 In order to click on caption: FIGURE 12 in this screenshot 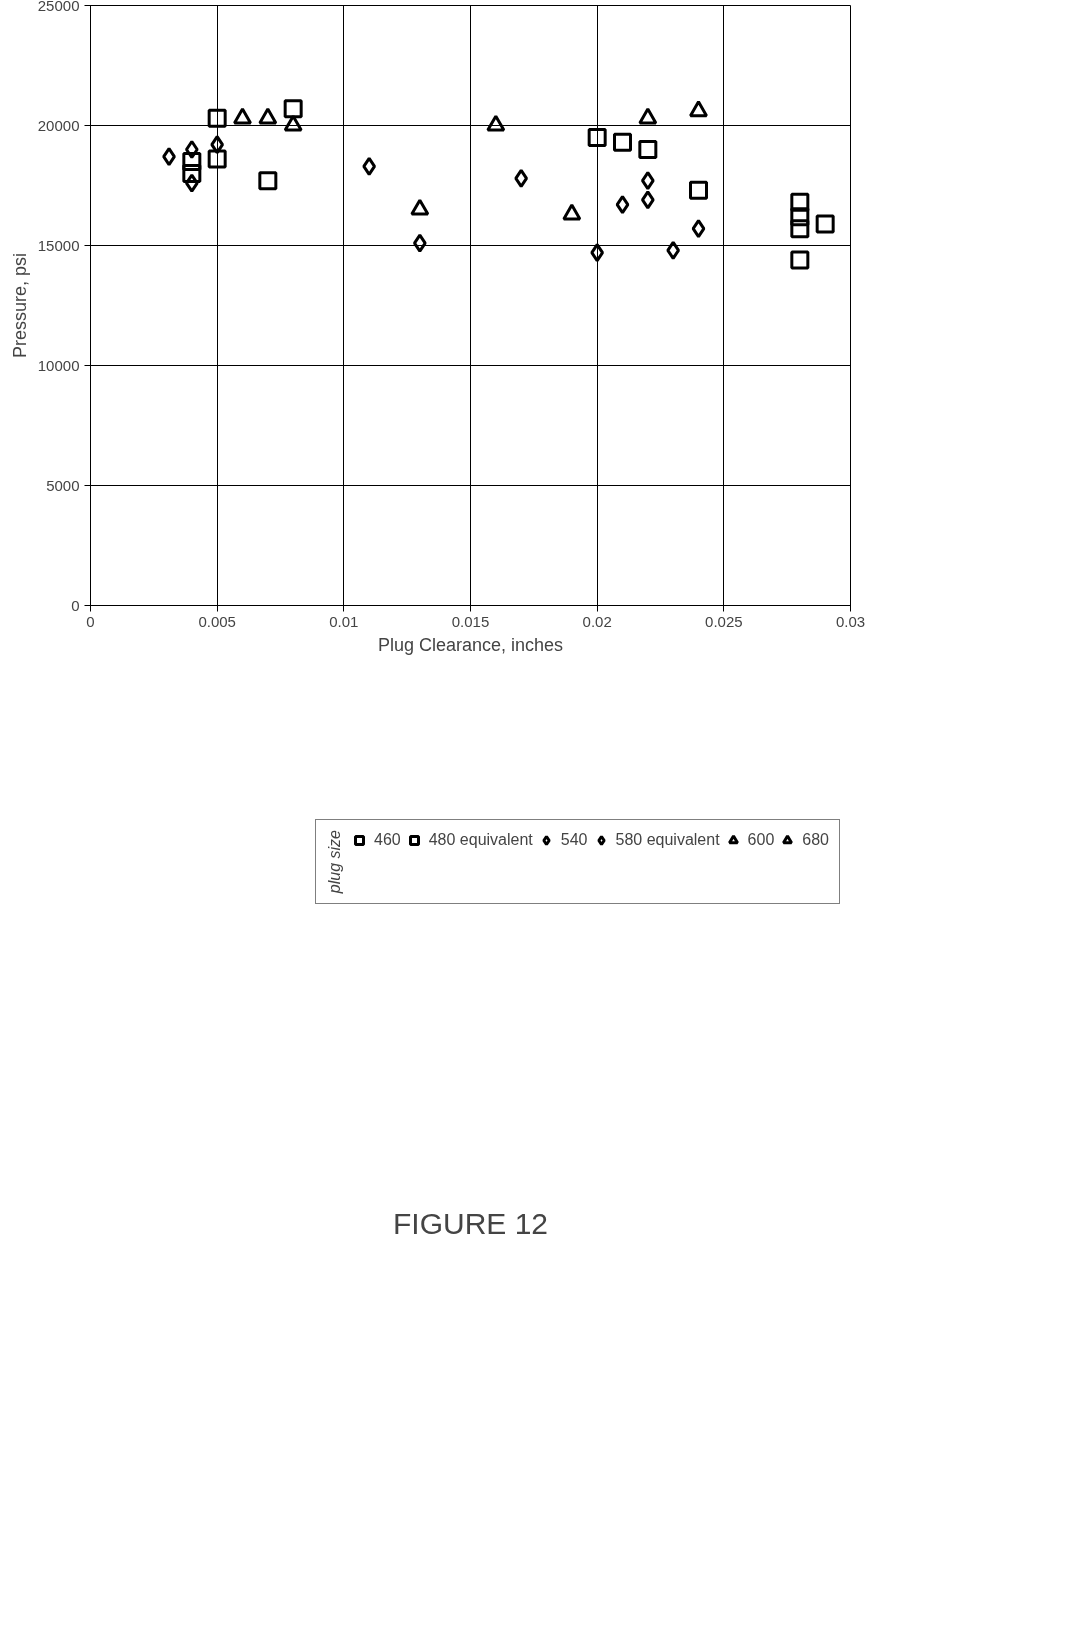, I will do `click(470, 1223)`.